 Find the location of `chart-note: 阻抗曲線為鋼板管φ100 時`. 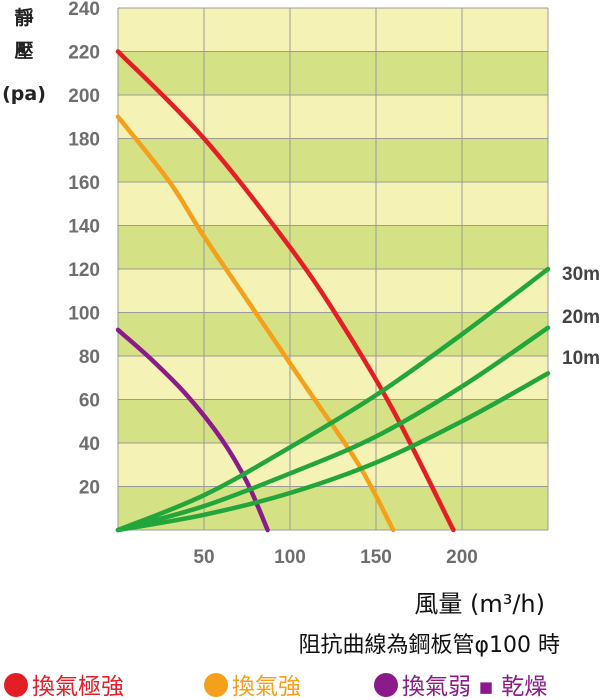

chart-note: 阻抗曲線為鋼板管φ100 時 is located at coordinates (430, 645).